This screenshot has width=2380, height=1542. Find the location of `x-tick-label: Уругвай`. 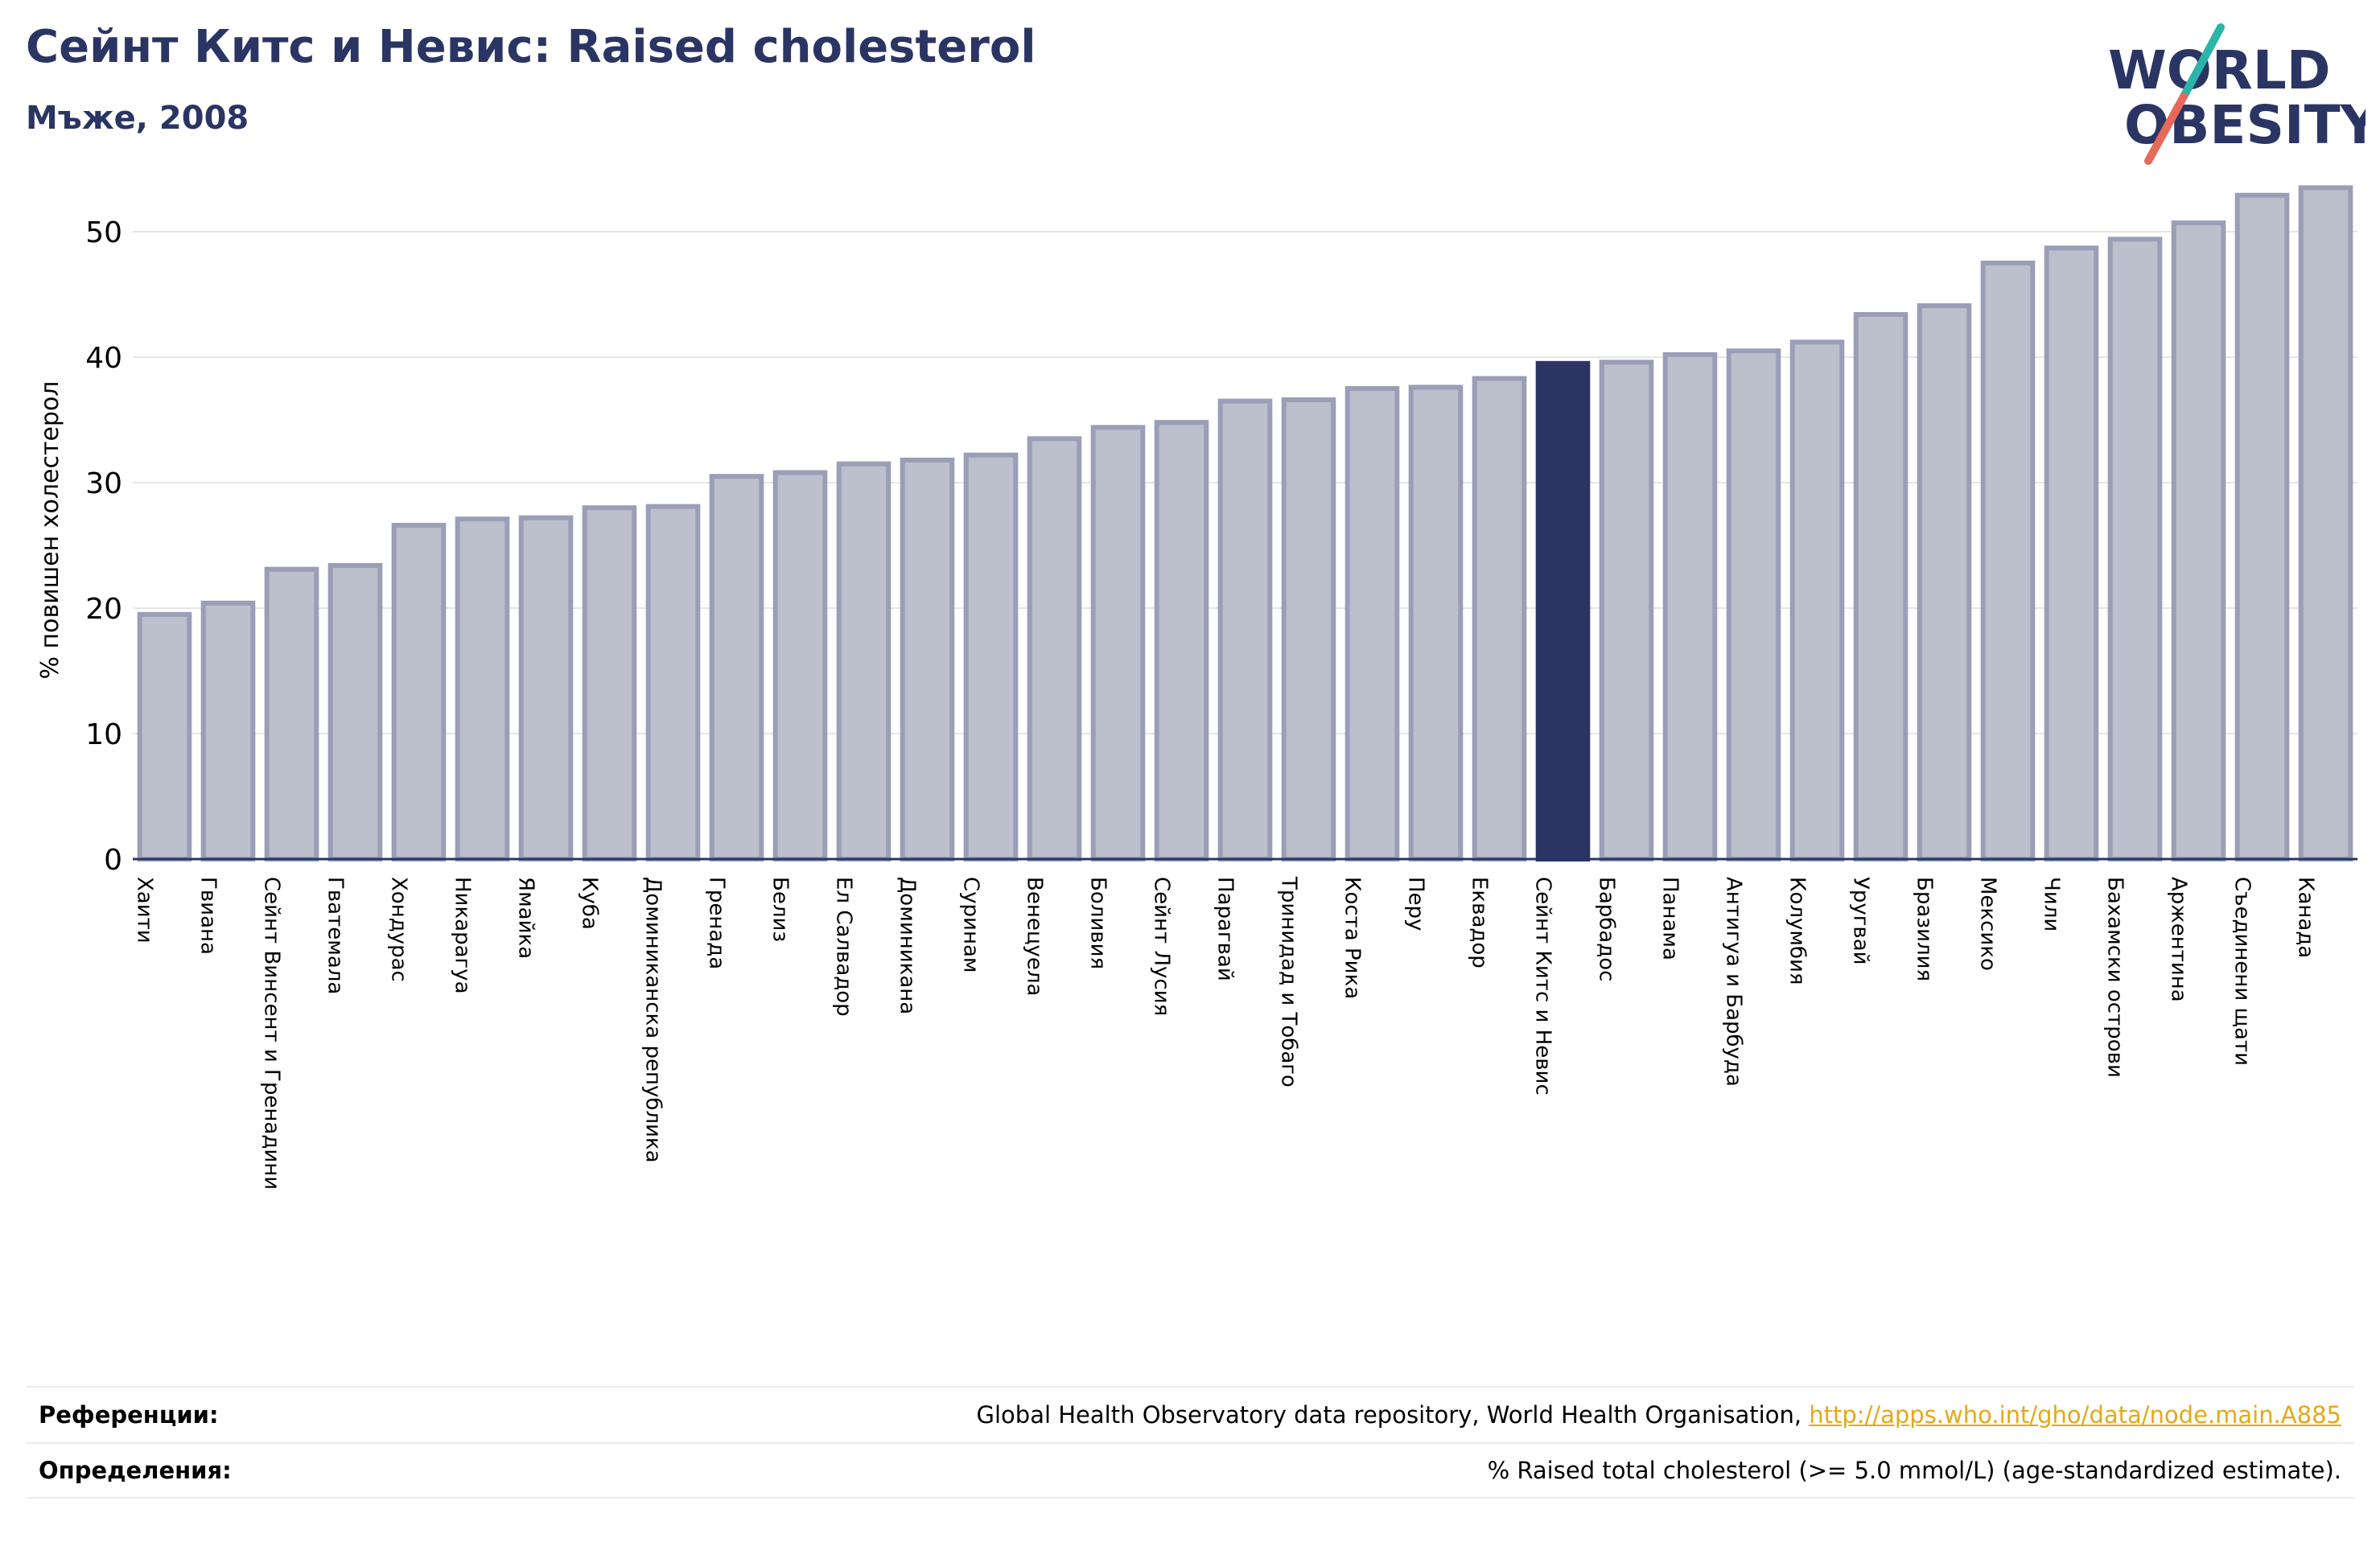

x-tick-label: Уругвай is located at coordinates (1861, 921).